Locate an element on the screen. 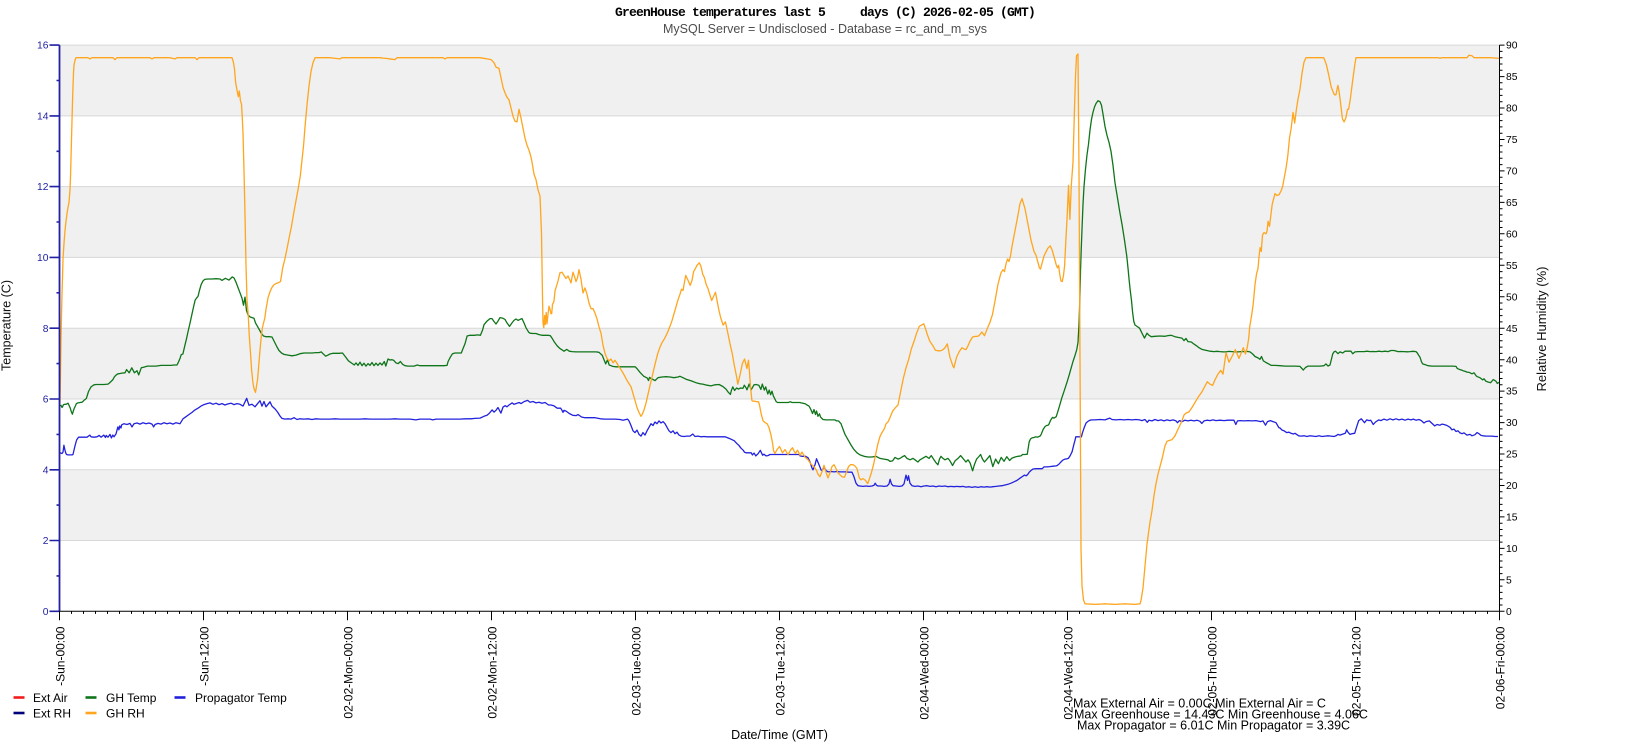  svg-text: 02-05-Thu-12:00 is located at coordinates (1357, 671).